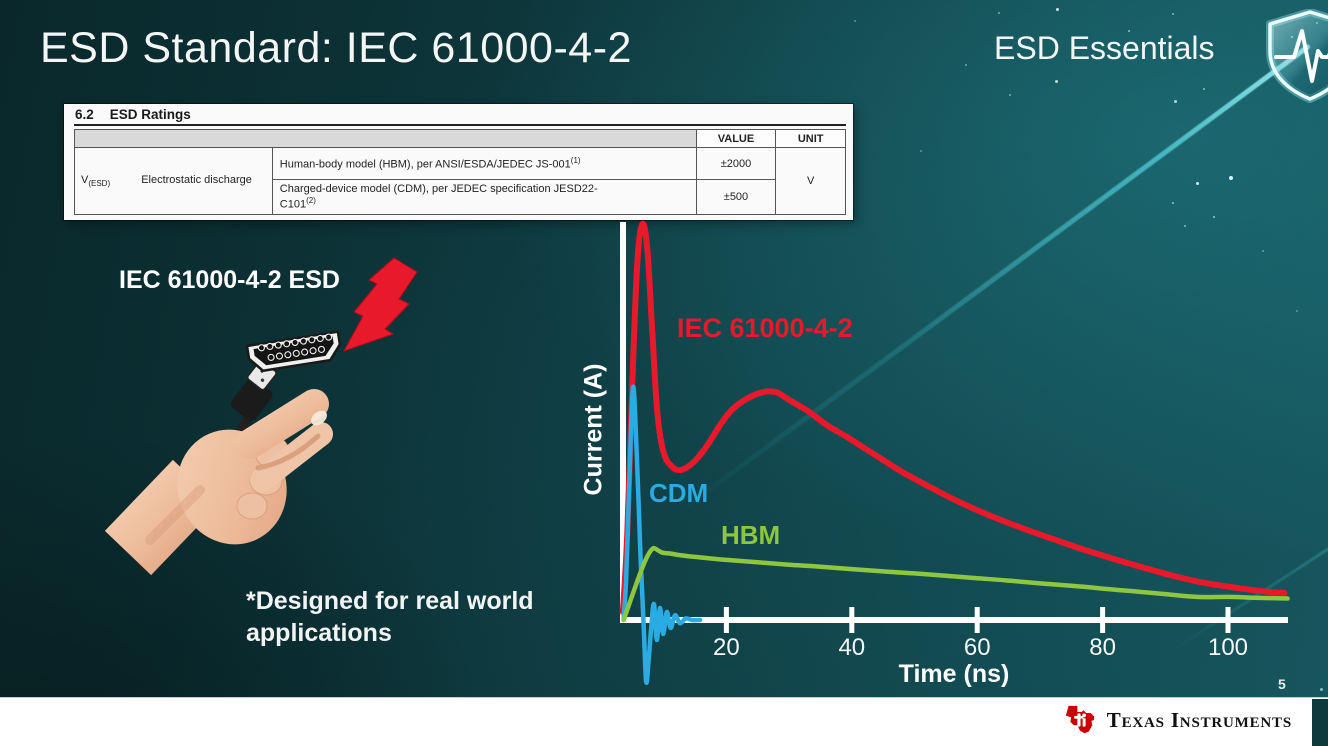 The width and height of the screenshot is (1328, 746). I want to click on y-axis-line, so click(623, 422).